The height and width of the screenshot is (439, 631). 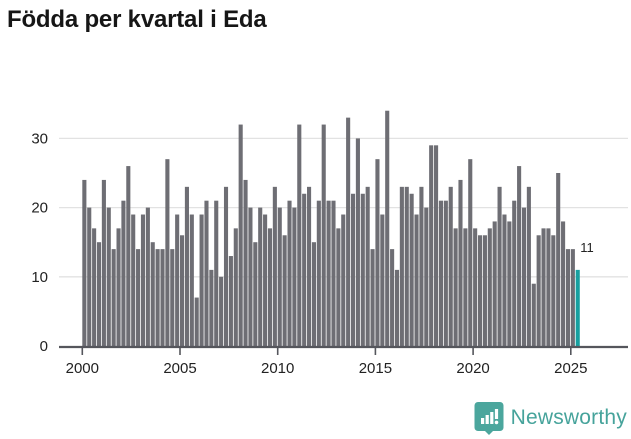 What do you see at coordinates (39, 208) in the screenshot?
I see `y-axis-tick-label: 20` at bounding box center [39, 208].